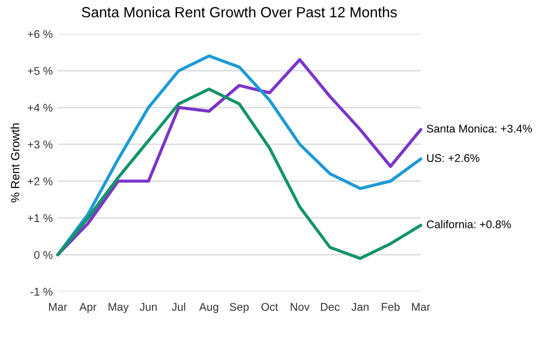 This screenshot has height=339, width=550. What do you see at coordinates (41, 292) in the screenshot?
I see `y-tick-label: -1 %` at bounding box center [41, 292].